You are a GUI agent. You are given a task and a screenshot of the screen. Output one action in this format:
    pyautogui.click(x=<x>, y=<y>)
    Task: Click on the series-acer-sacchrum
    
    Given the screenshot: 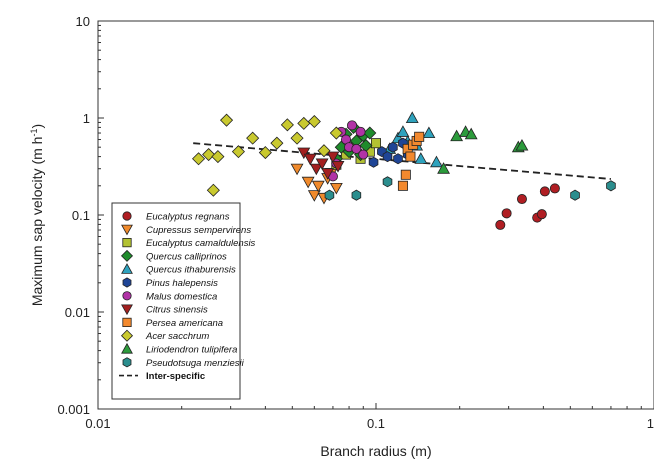 What is the action you would take?
    pyautogui.click(x=267, y=155)
    